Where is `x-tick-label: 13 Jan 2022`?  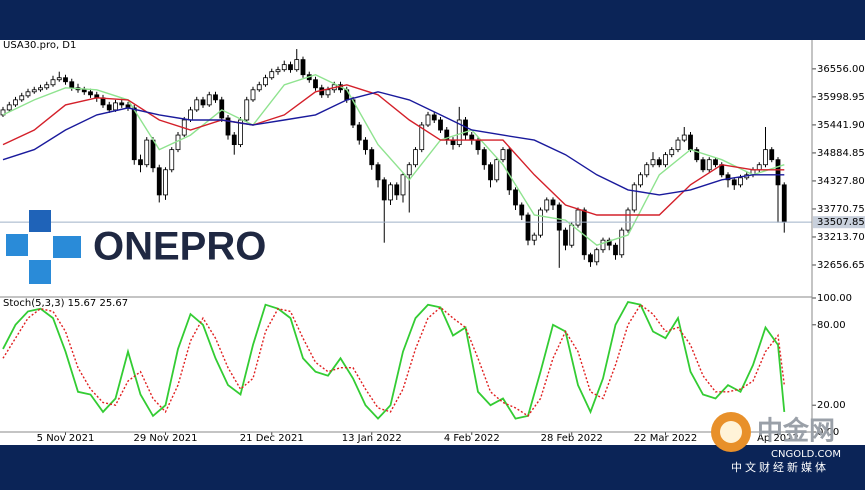
x-tick-label: 13 Jan 2022 is located at coordinates (372, 438).